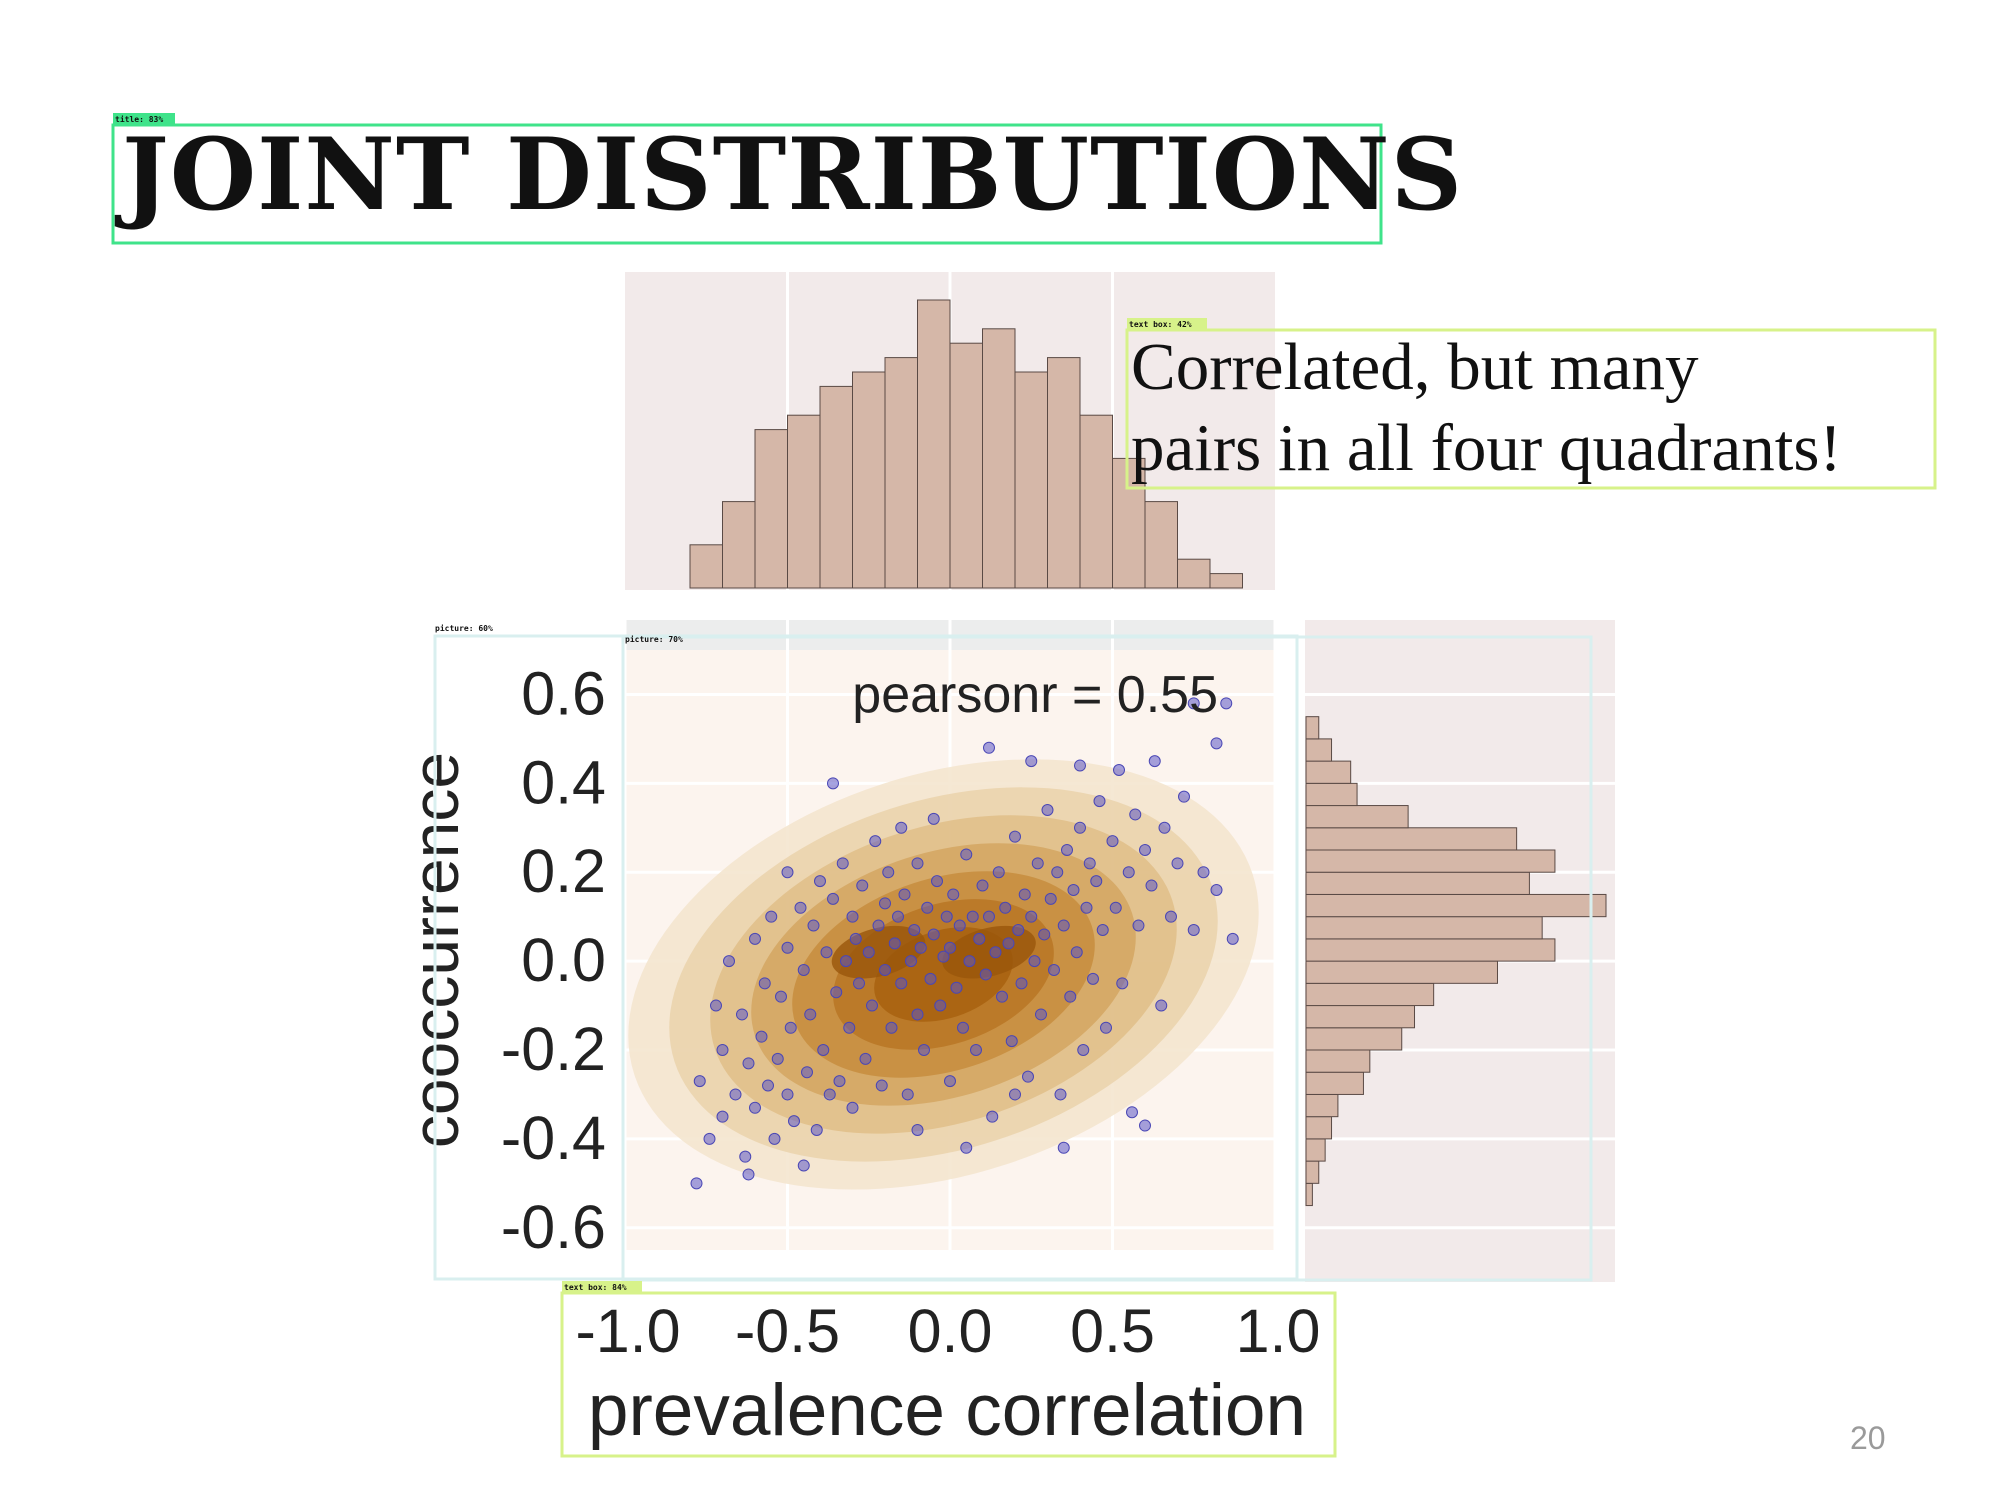 The width and height of the screenshot is (2000, 1500). What do you see at coordinates (1160, 324) in the screenshot?
I see `callout-detection-label: text box: 42%` at bounding box center [1160, 324].